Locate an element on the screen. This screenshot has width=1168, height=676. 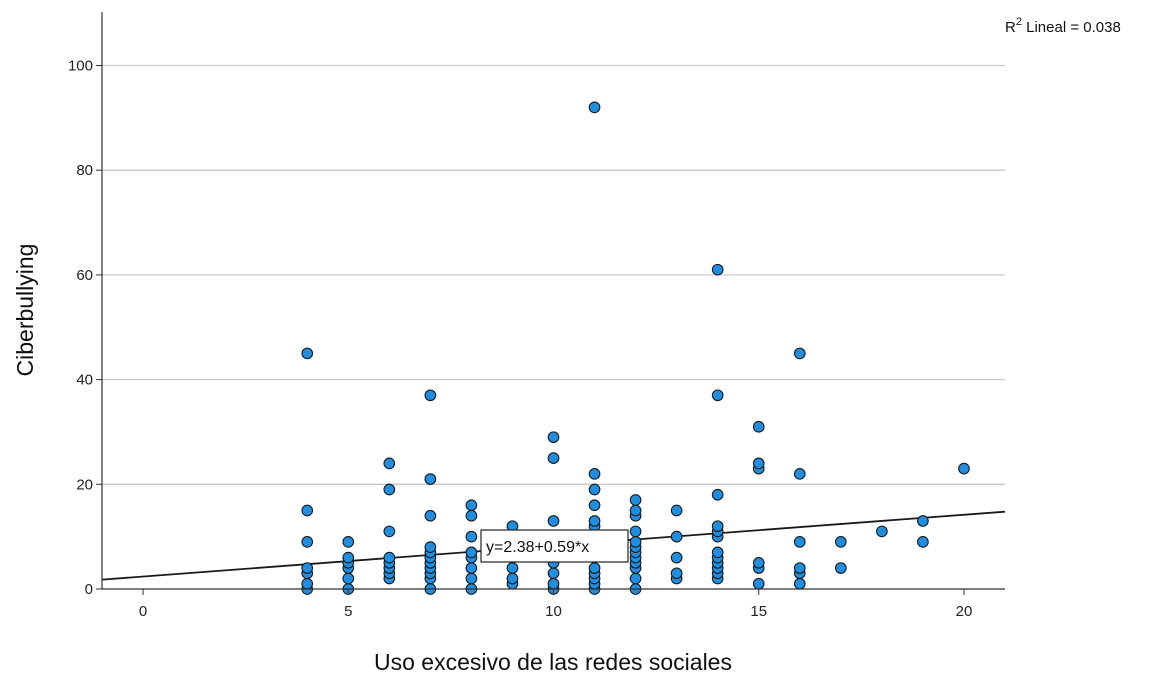
x-axis-title: Uso excesivo de las redes sociales is located at coordinates (553, 662).